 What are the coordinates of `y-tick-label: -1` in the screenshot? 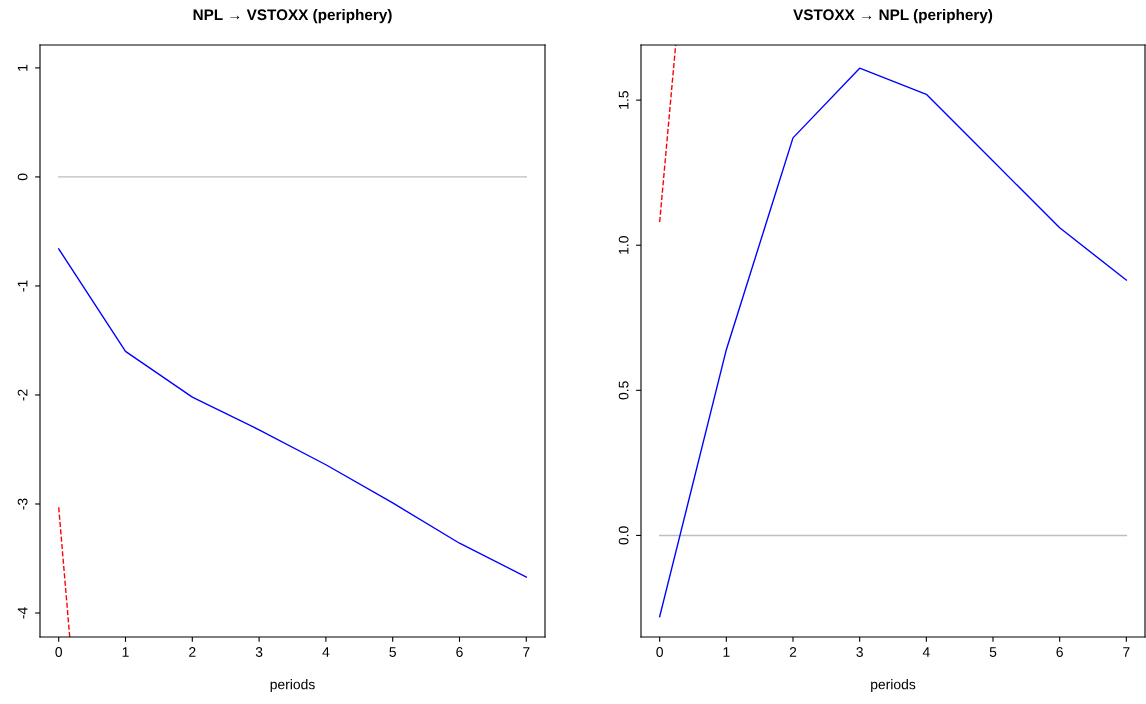 It's located at (22, 286).